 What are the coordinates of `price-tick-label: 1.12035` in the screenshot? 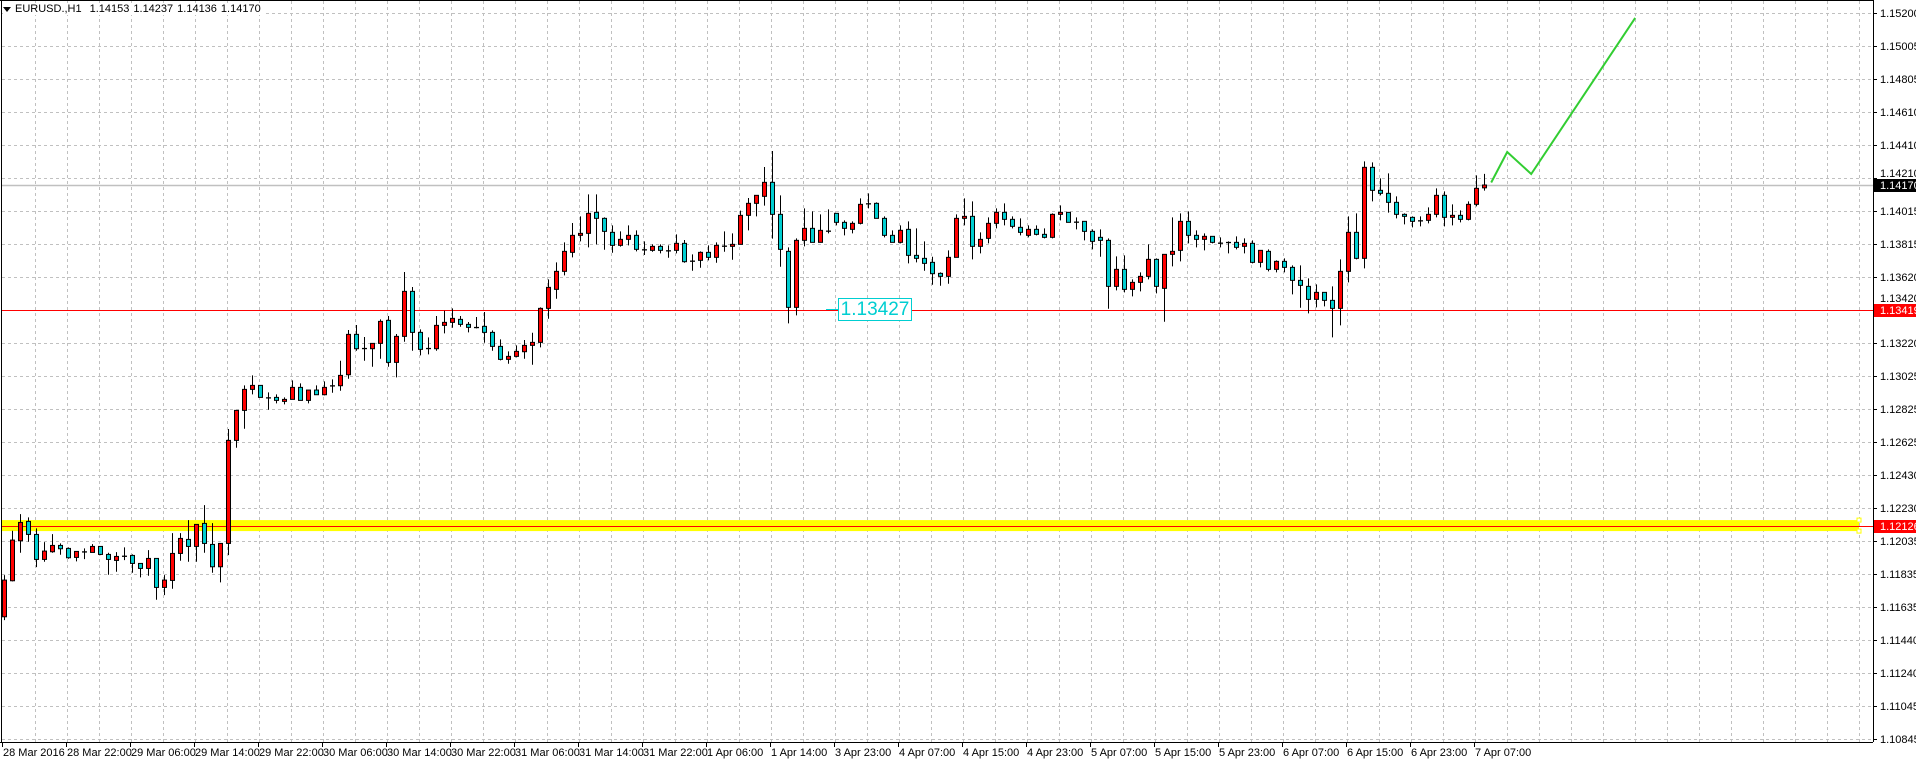 It's located at (1898, 542).